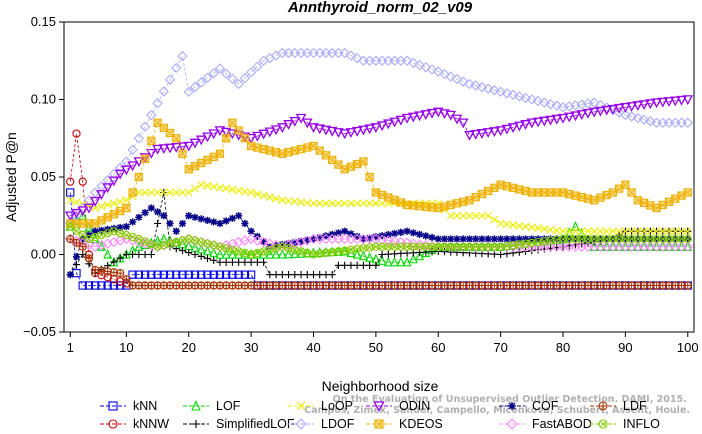  I want to click on x-axis: 1 10 20 30 40 50 60 70 80 90 100, so click(383, 343).